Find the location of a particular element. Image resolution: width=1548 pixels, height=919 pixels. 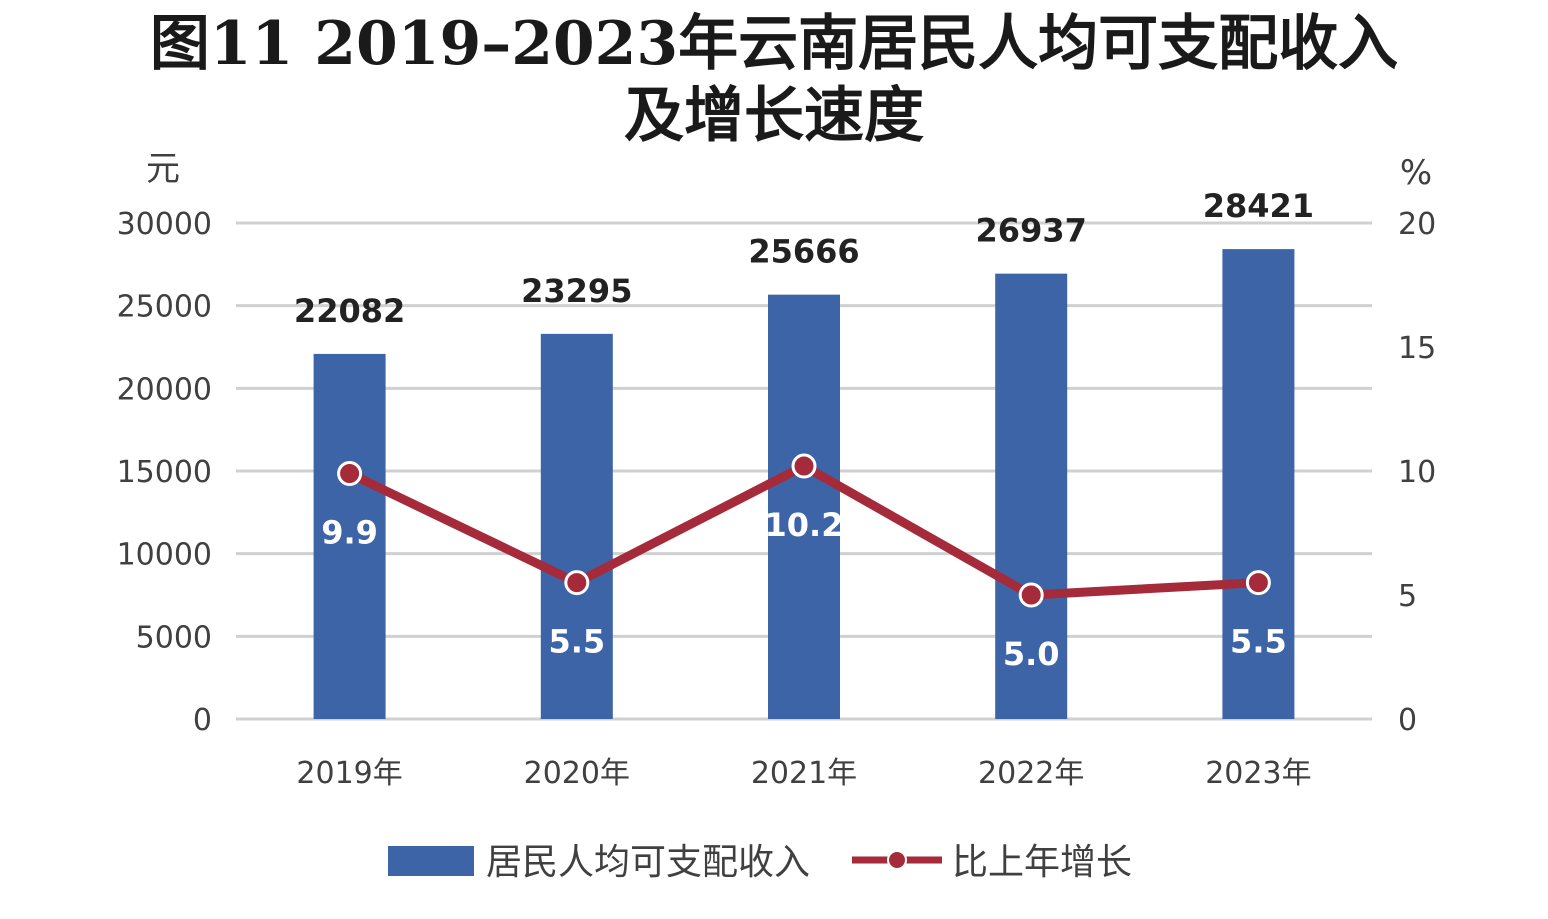

bar-value-label: 25666 is located at coordinates (803, 252).